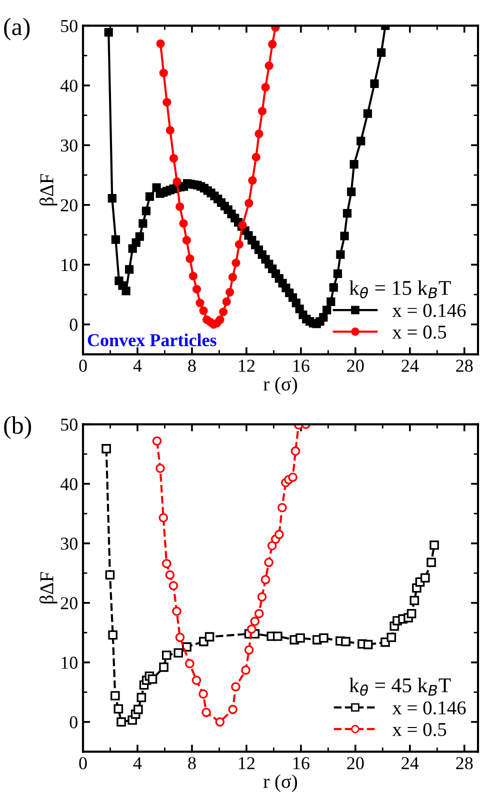  Describe the element at coordinates (429, 311) in the screenshot. I see `legend-label: x = 0.146` at that location.